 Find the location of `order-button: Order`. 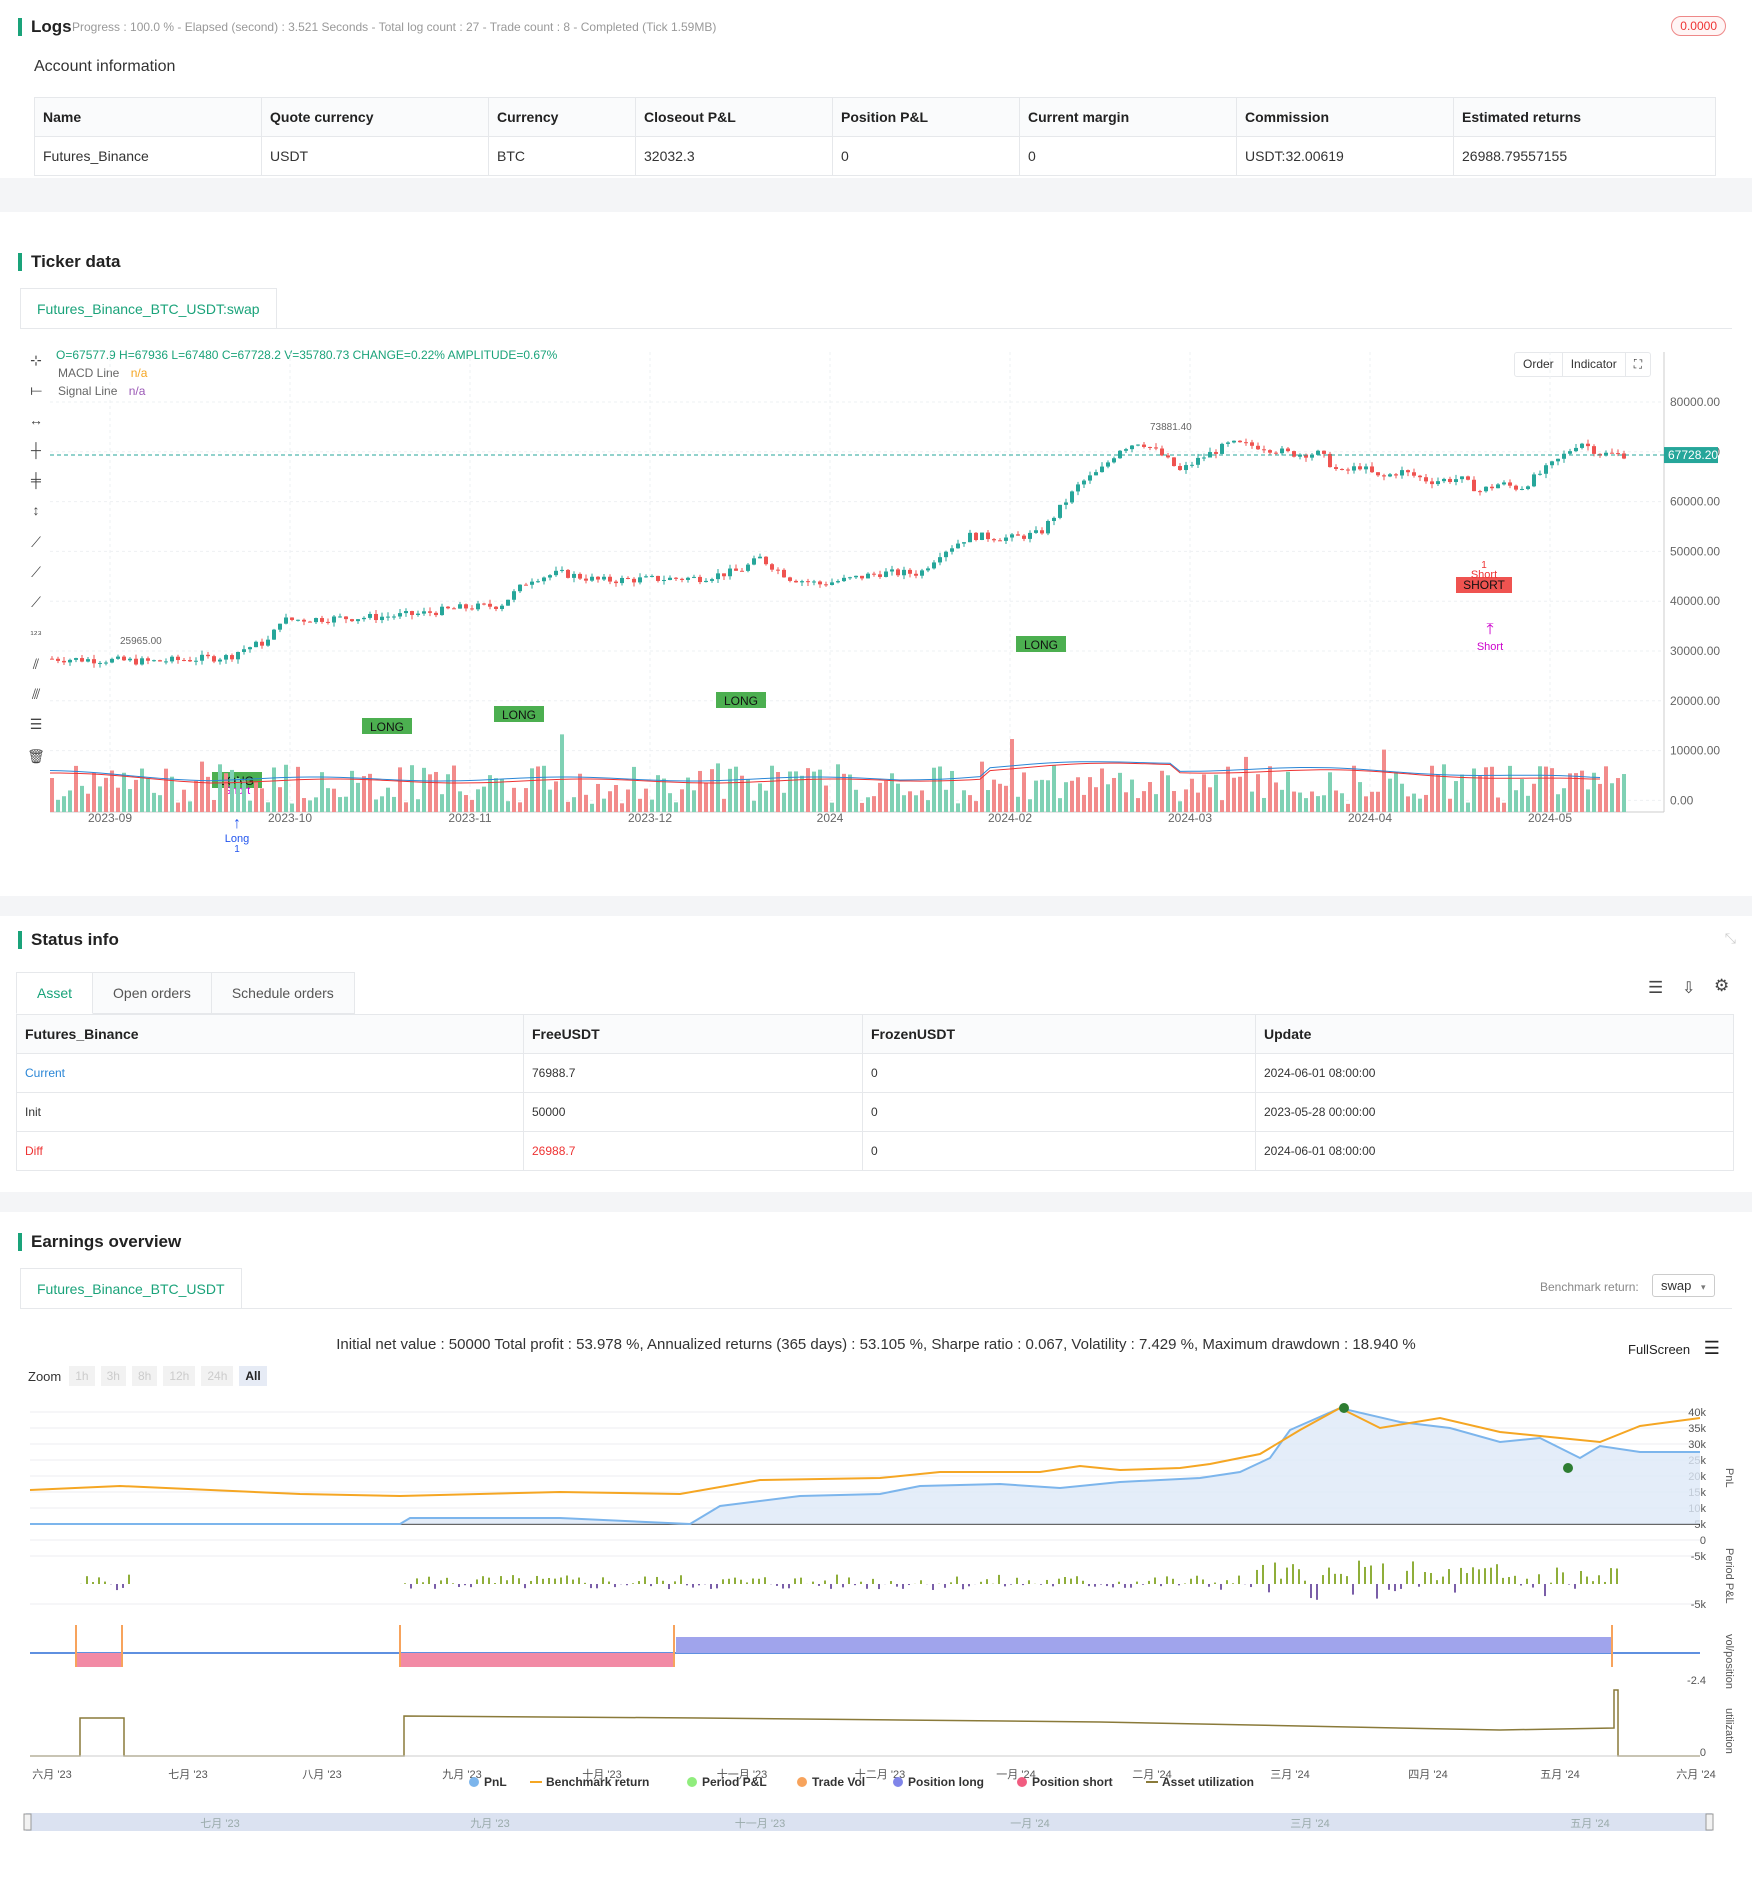

order-button: Order is located at coordinates (1539, 364).